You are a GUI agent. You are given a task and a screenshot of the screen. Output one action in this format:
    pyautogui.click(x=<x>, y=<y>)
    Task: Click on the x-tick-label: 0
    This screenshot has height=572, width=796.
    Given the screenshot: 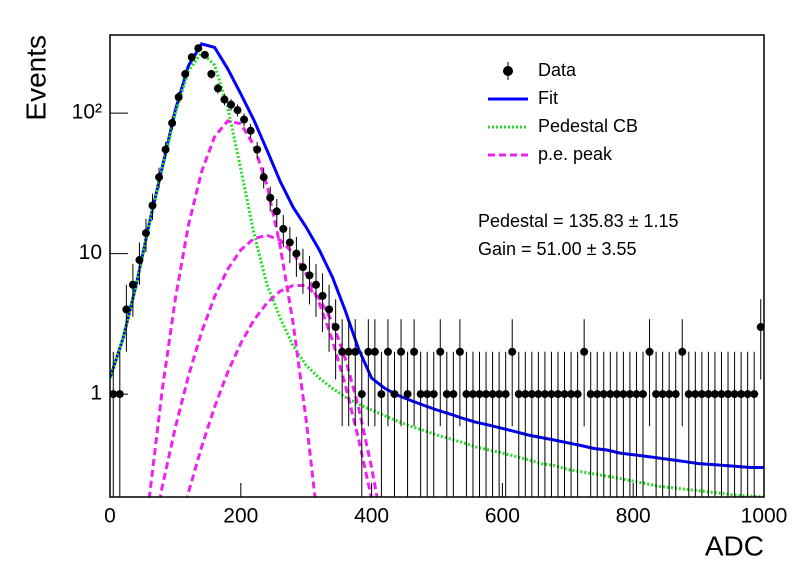 What is the action you would take?
    pyautogui.click(x=110, y=516)
    